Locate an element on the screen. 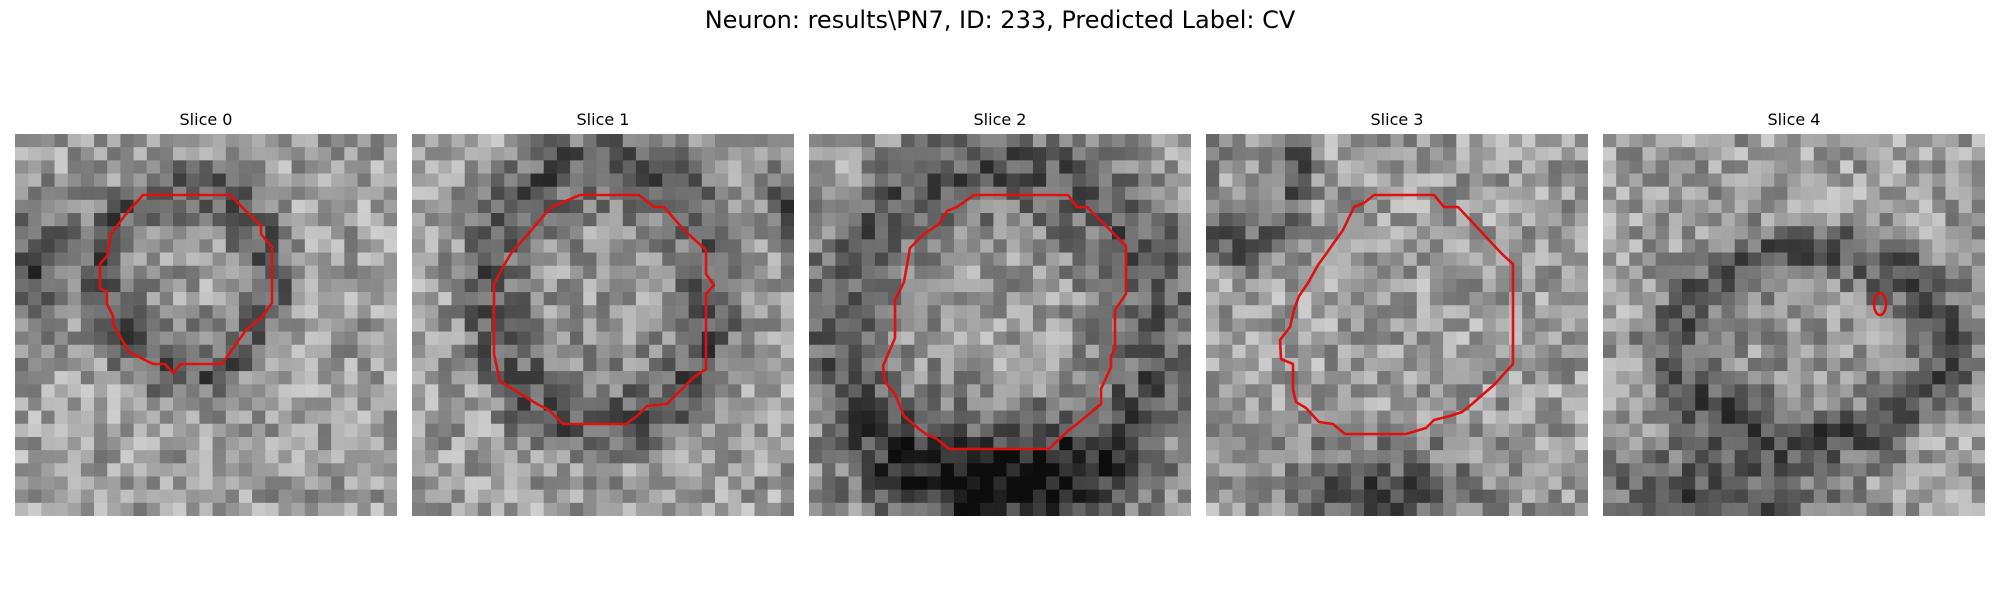 The width and height of the screenshot is (2000, 600). slice-panel-2: Slice 2 is located at coordinates (1000, 312).